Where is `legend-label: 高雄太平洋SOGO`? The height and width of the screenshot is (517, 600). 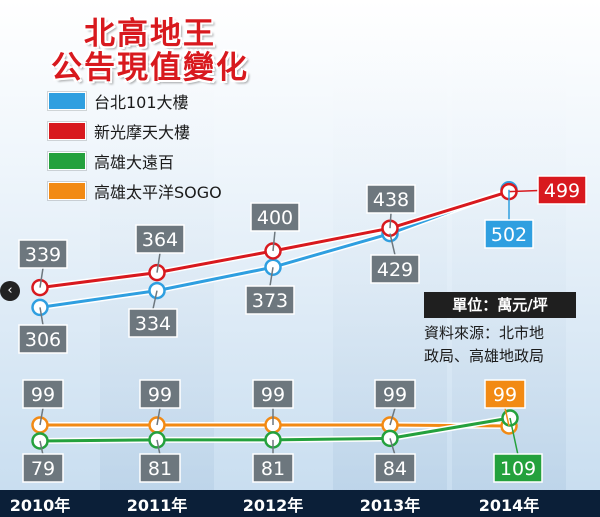 legend-label: 高雄太平洋SOGO is located at coordinates (158, 192).